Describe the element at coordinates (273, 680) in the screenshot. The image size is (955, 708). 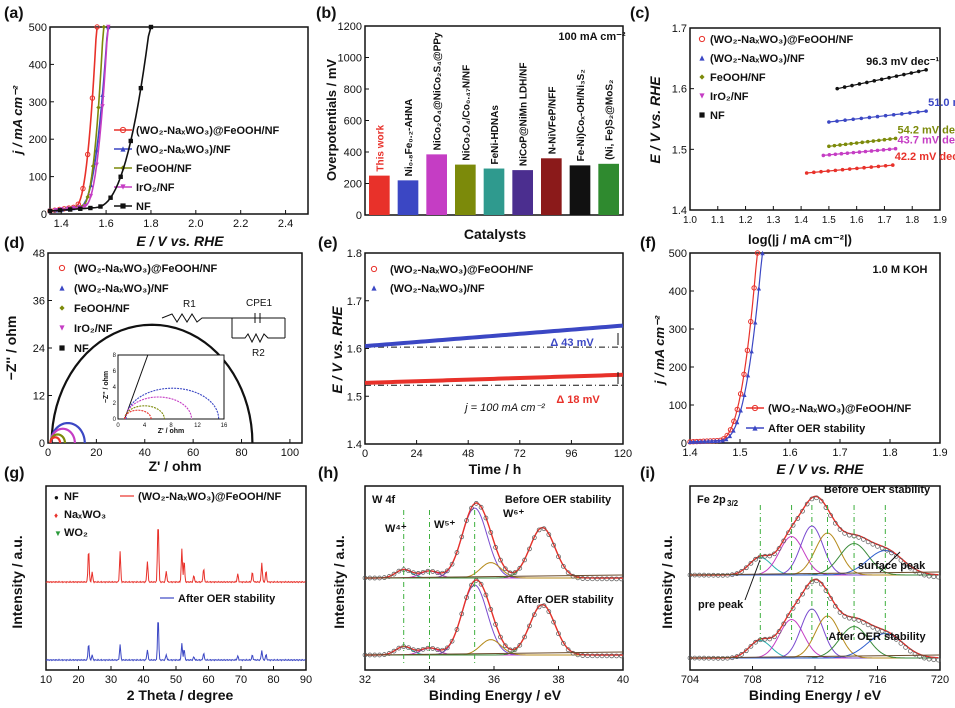
I see `x-tick-label: 80` at that location.